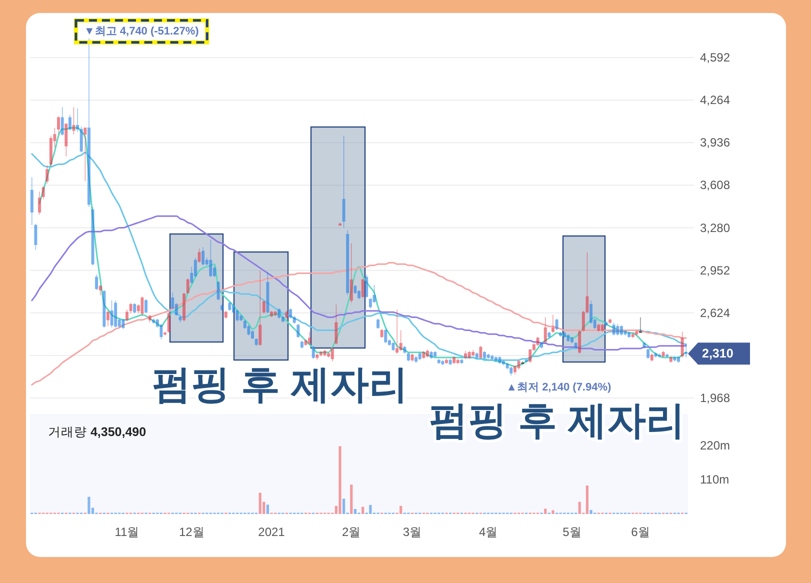 The height and width of the screenshot is (583, 811). Describe the element at coordinates (280, 385) in the screenshot. I see `annotation: 펌핑 후 제자리` at that location.